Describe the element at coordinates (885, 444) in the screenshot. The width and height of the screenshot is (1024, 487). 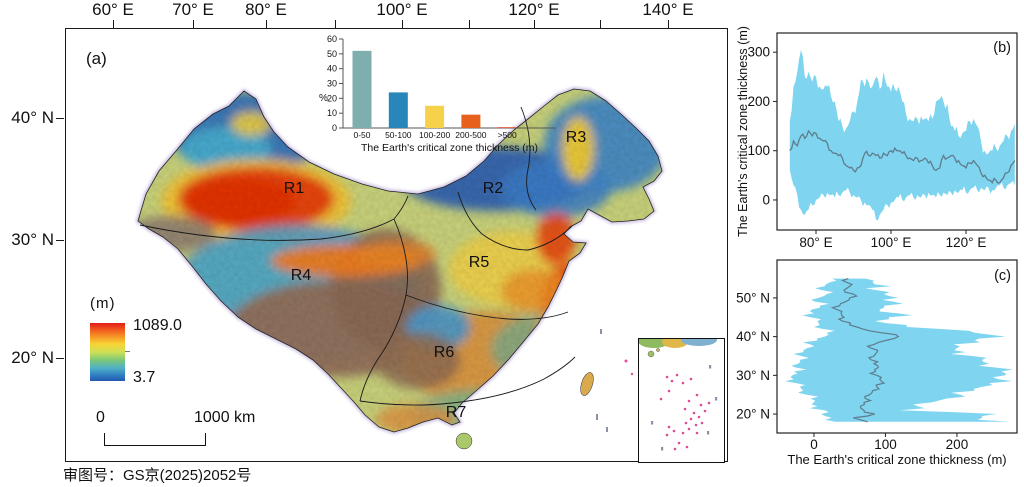
I see `xtick-label-c: 100` at that location.